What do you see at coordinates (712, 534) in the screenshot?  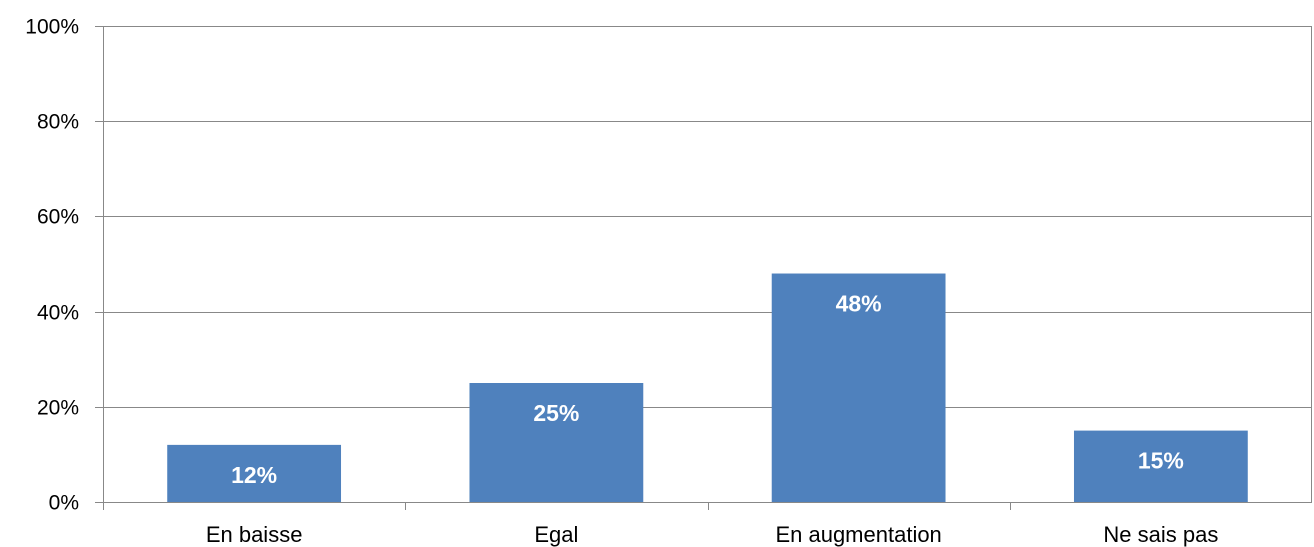 I see `x-axis-ticks: En baisse Egal En augmentation Ne sais pas` at bounding box center [712, 534].